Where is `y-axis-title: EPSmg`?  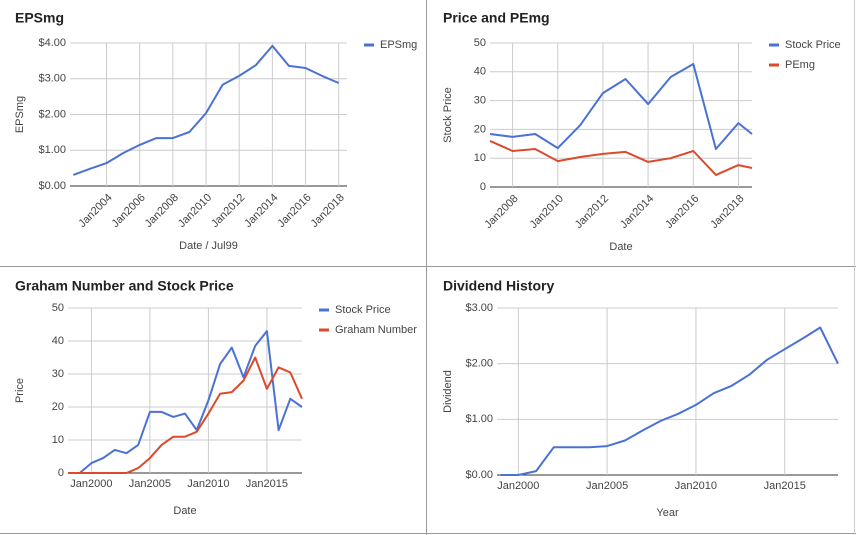
y-axis-title: EPSmg is located at coordinates (20, 114).